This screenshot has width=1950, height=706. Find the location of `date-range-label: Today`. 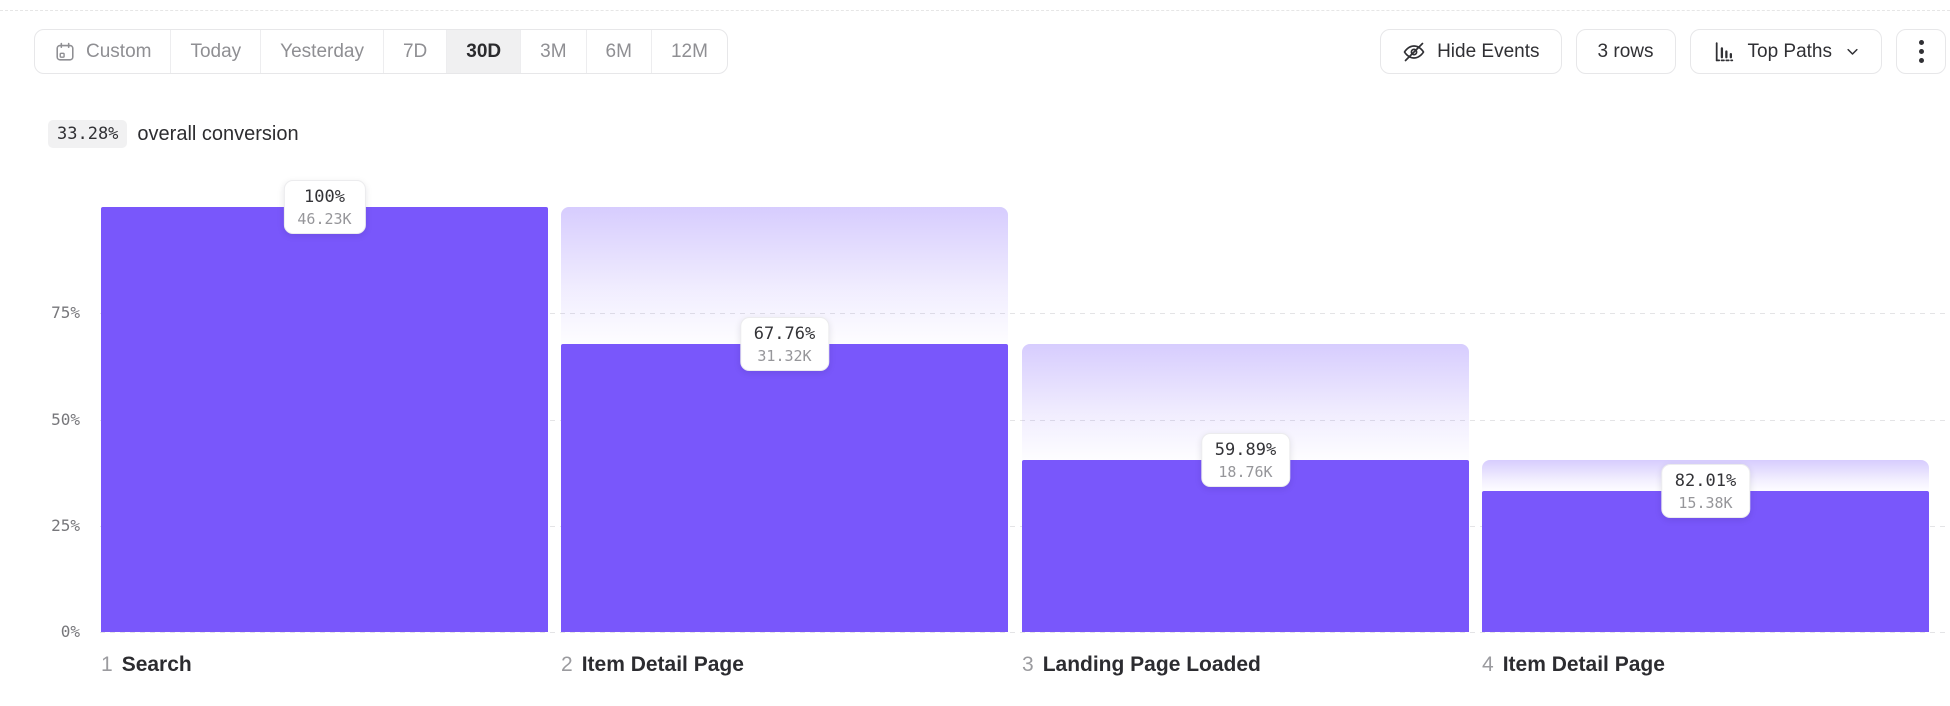

date-range-label: Today is located at coordinates (216, 51).